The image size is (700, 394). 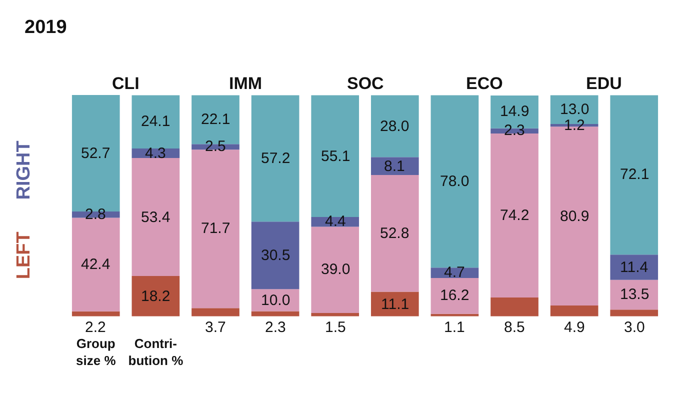 I want to click on text: EDU, so click(x=604, y=83).